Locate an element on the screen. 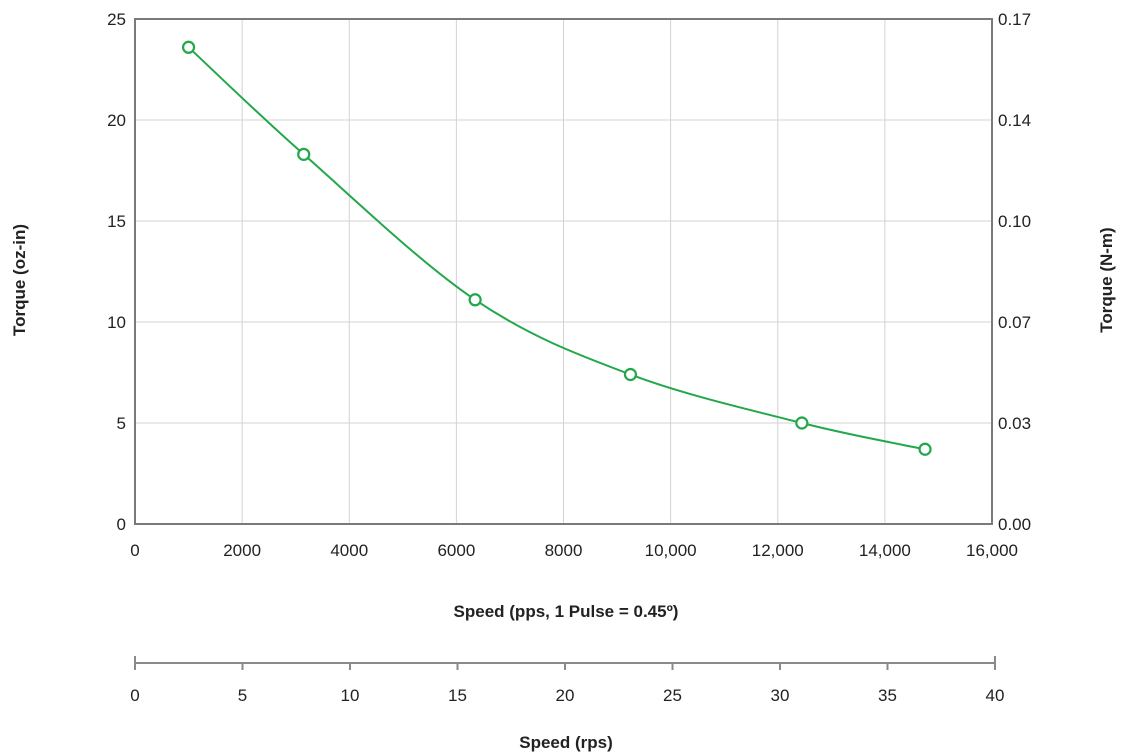  y-tick-label: 20 is located at coordinates (116, 120).